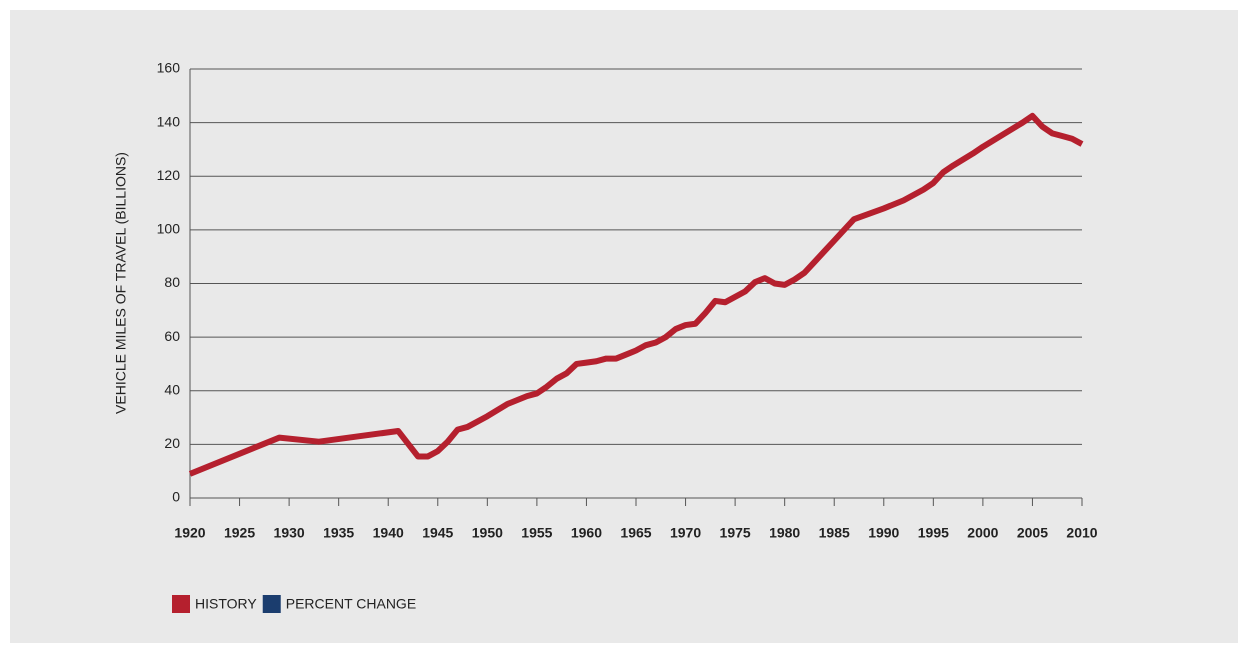 The image size is (1248, 653). I want to click on x-tick-label: 1920, so click(189, 533).